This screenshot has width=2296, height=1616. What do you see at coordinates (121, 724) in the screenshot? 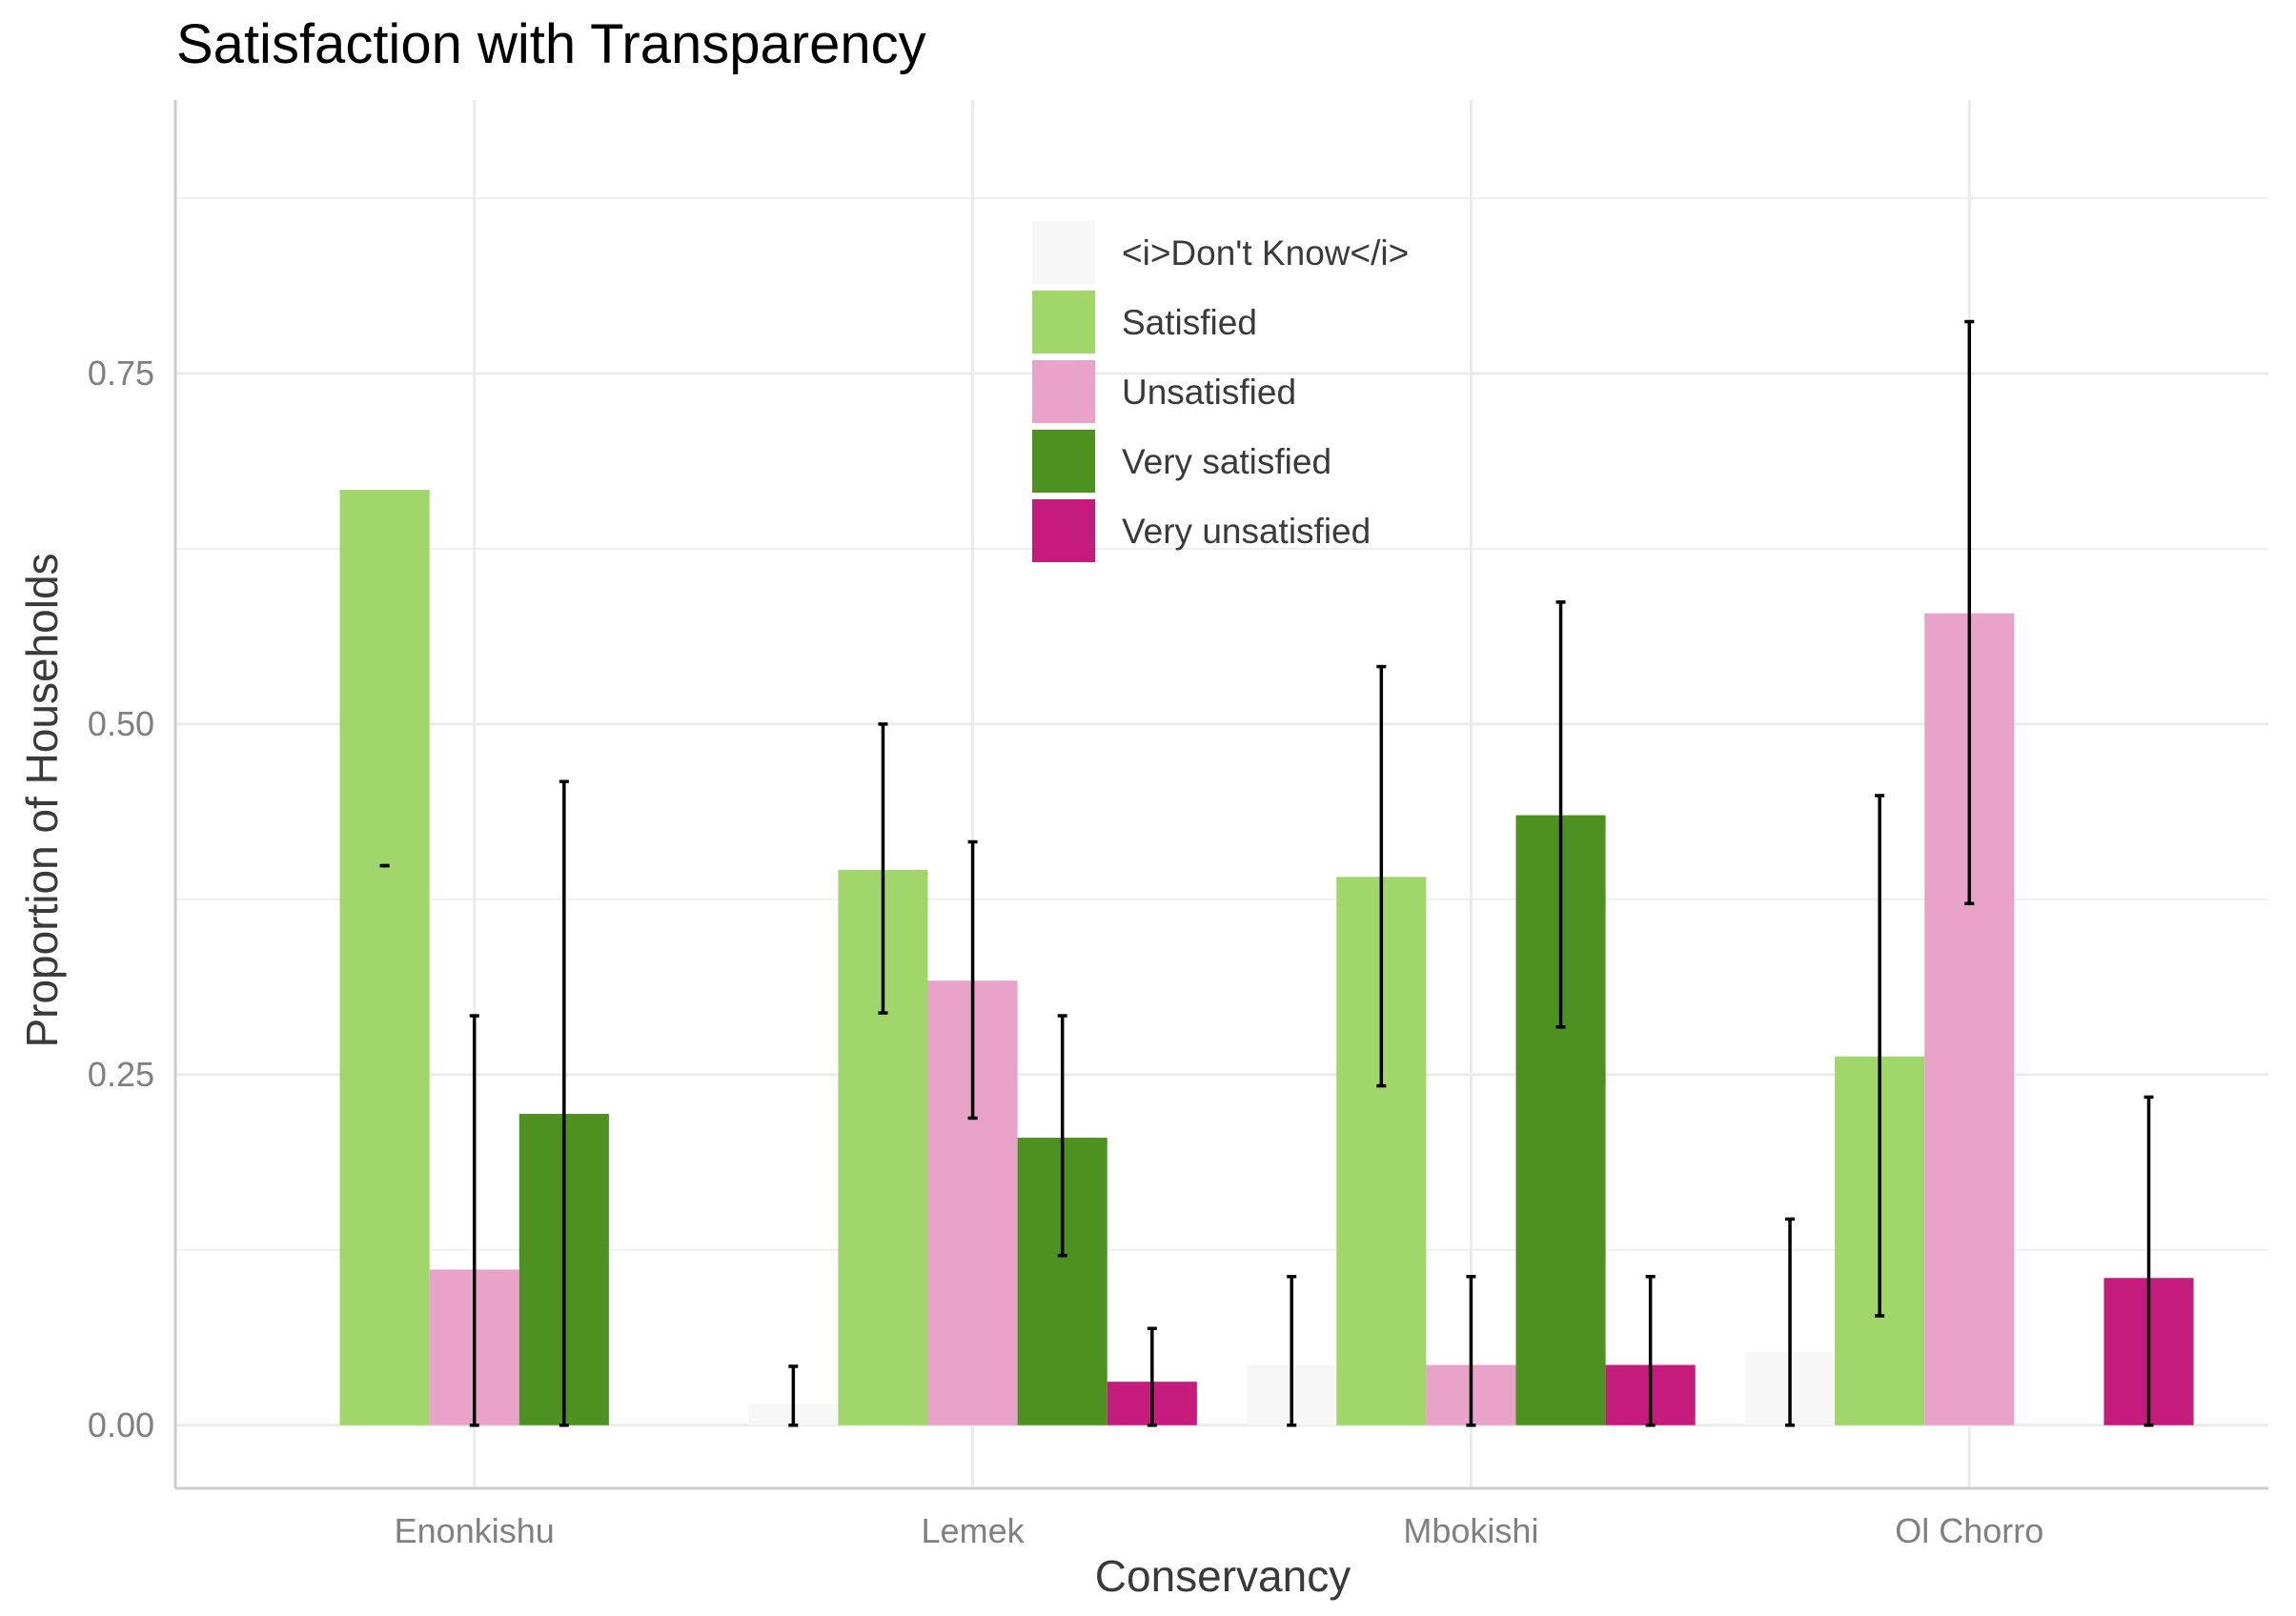
I see `y-tick-label: 0.50` at bounding box center [121, 724].